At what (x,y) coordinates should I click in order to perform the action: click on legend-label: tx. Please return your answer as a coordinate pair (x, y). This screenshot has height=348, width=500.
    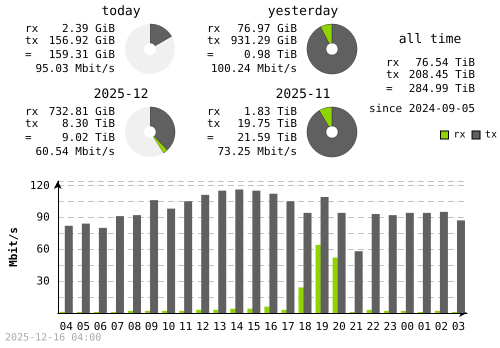
    Looking at the image, I should click on (491, 135).